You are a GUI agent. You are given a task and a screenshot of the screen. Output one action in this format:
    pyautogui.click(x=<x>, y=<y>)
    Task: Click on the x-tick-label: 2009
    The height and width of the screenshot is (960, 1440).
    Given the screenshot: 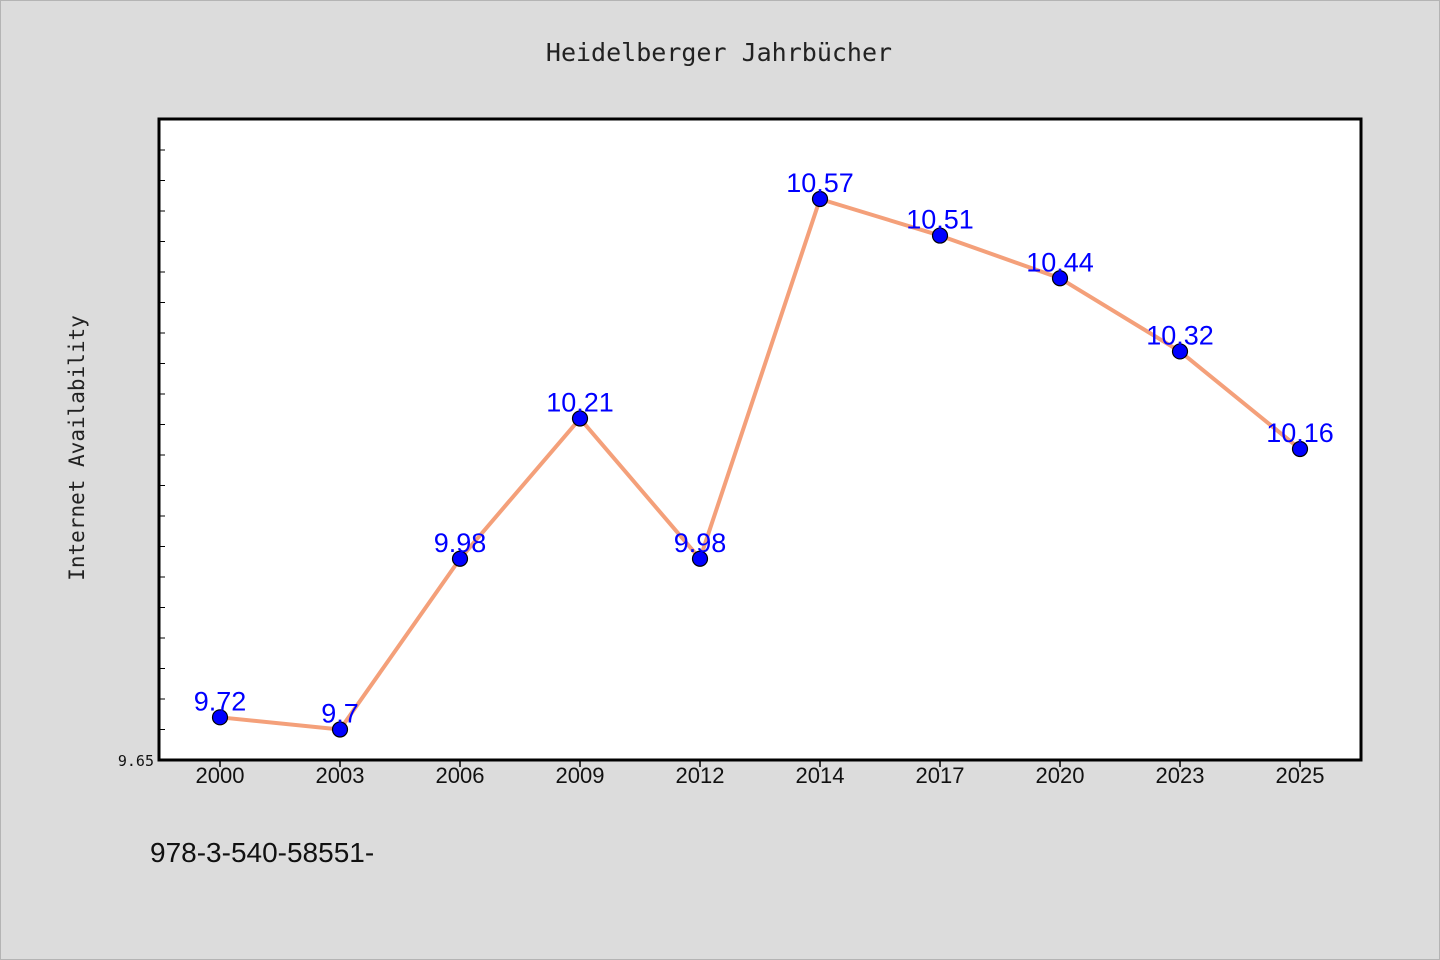 What is the action you would take?
    pyautogui.click(x=580, y=775)
    